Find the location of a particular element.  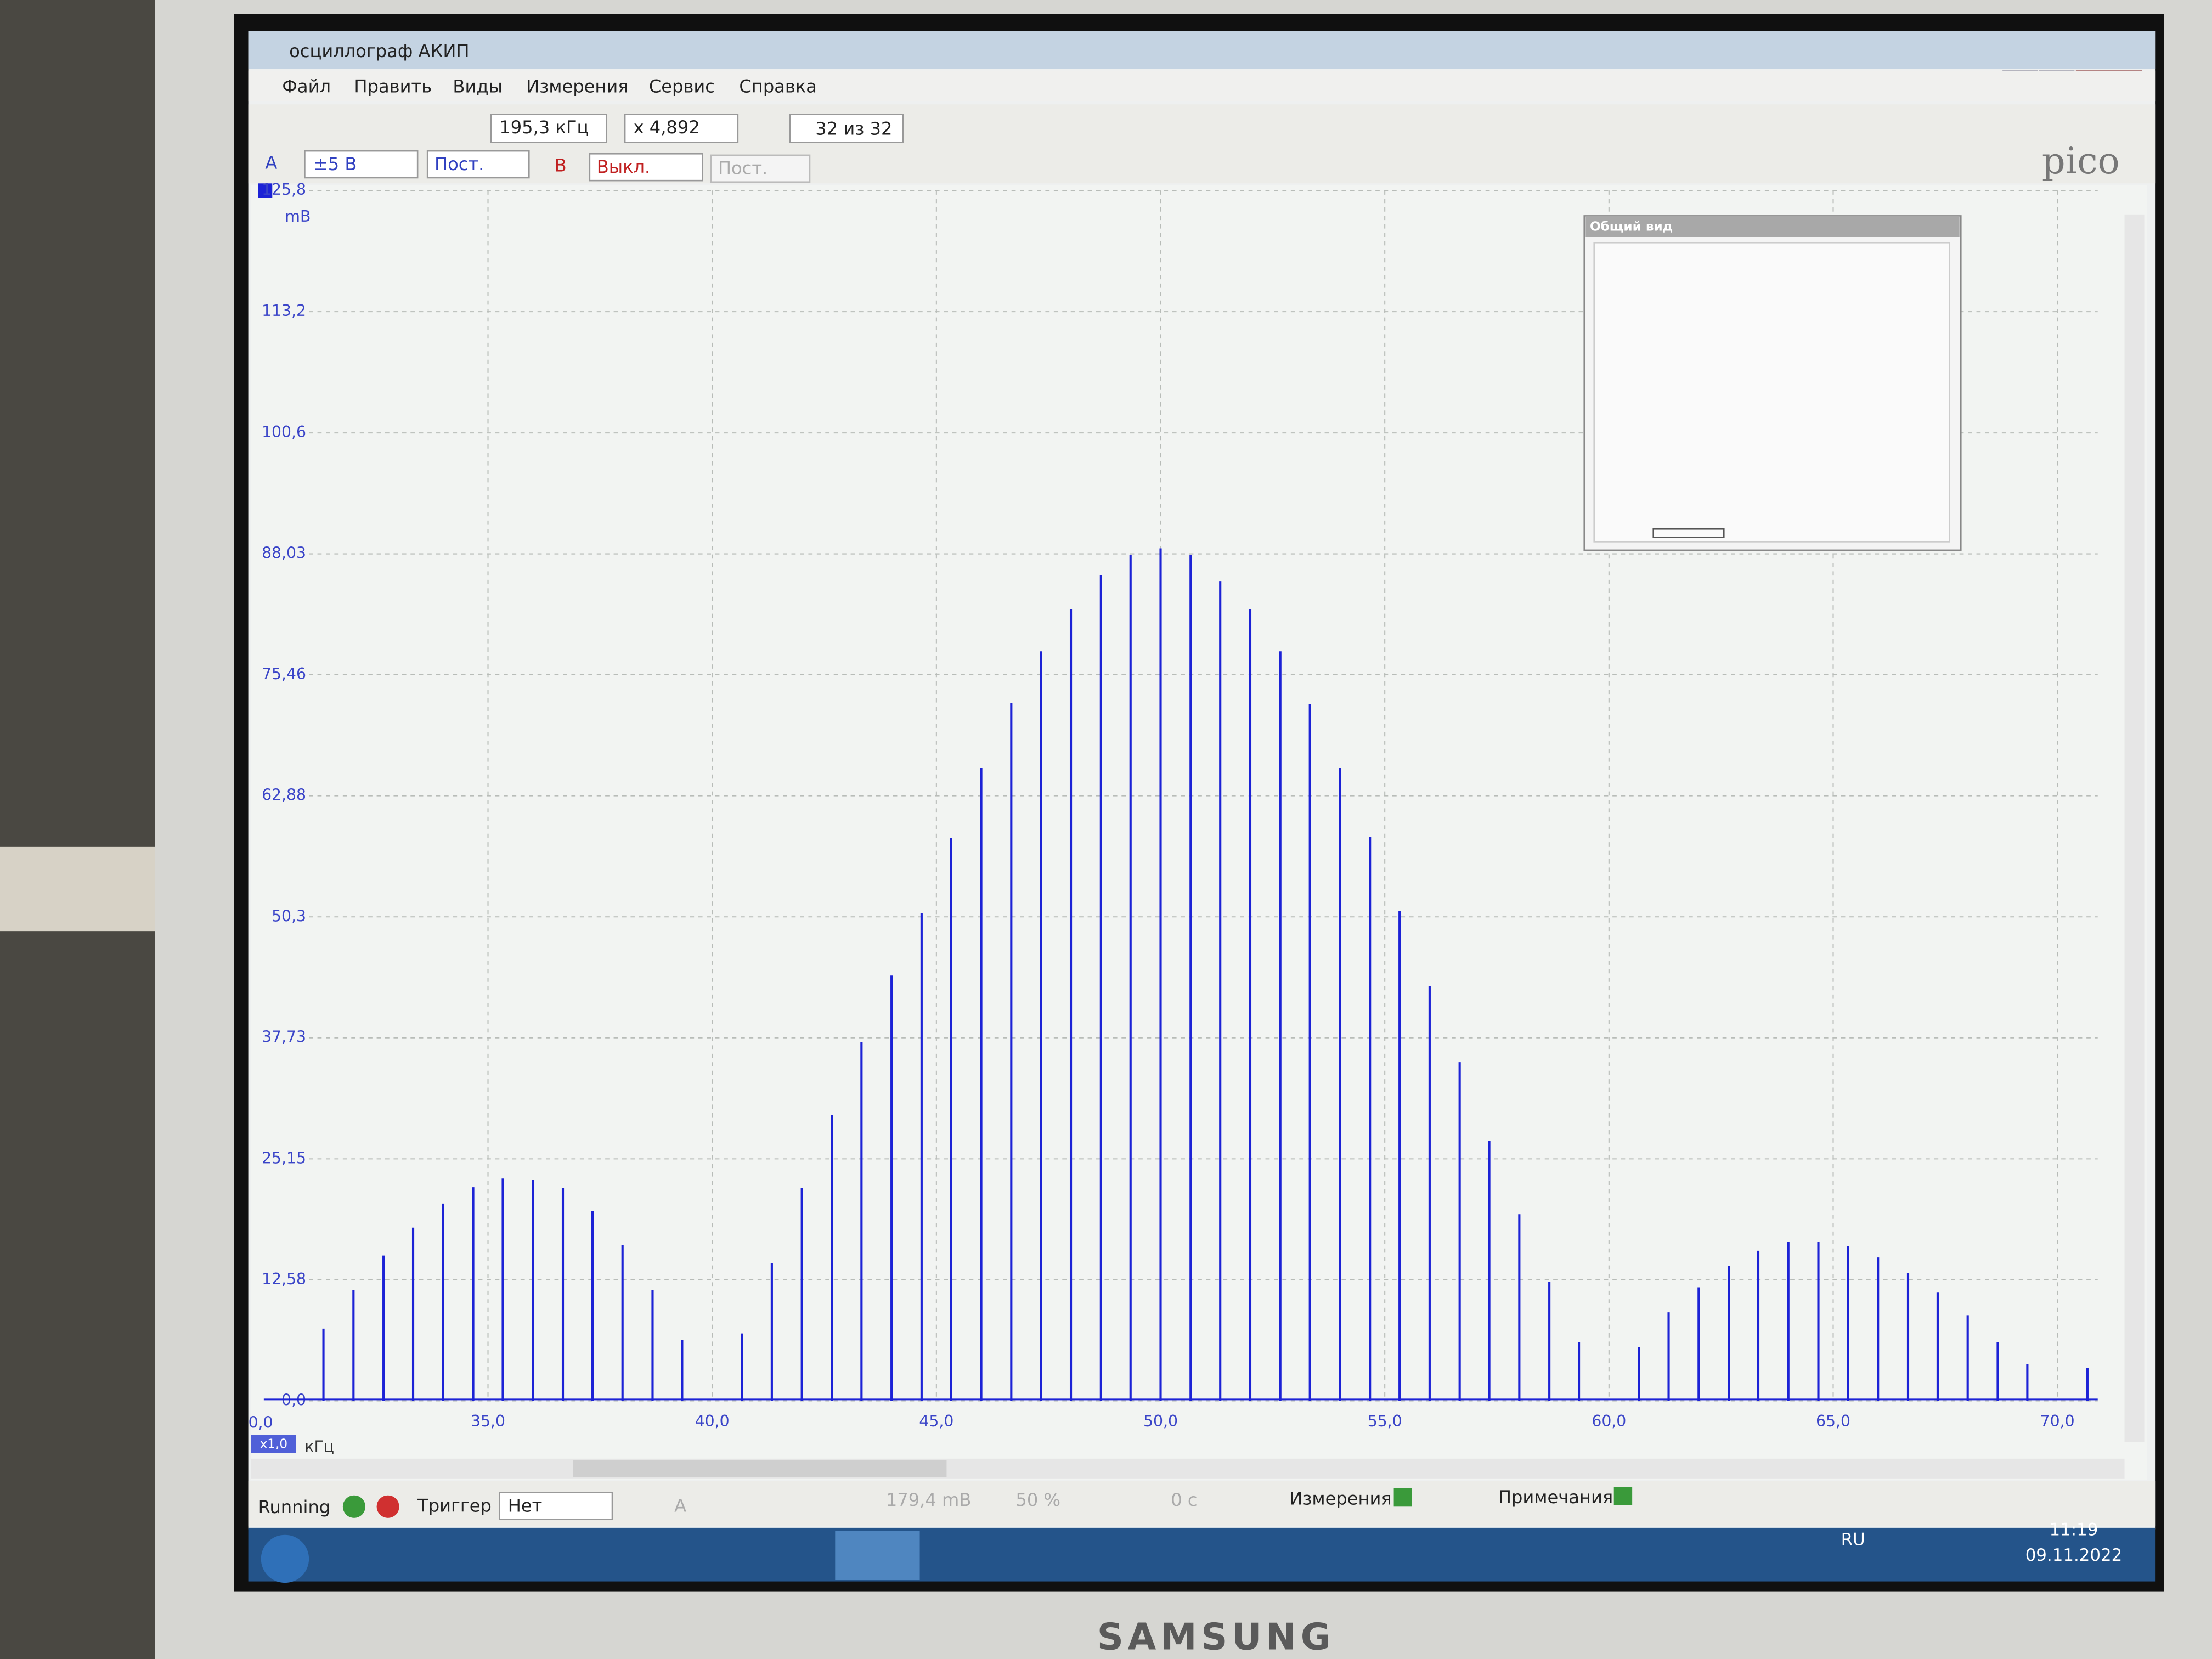

y-tick-label: 25,15 is located at coordinates (284, 1158).